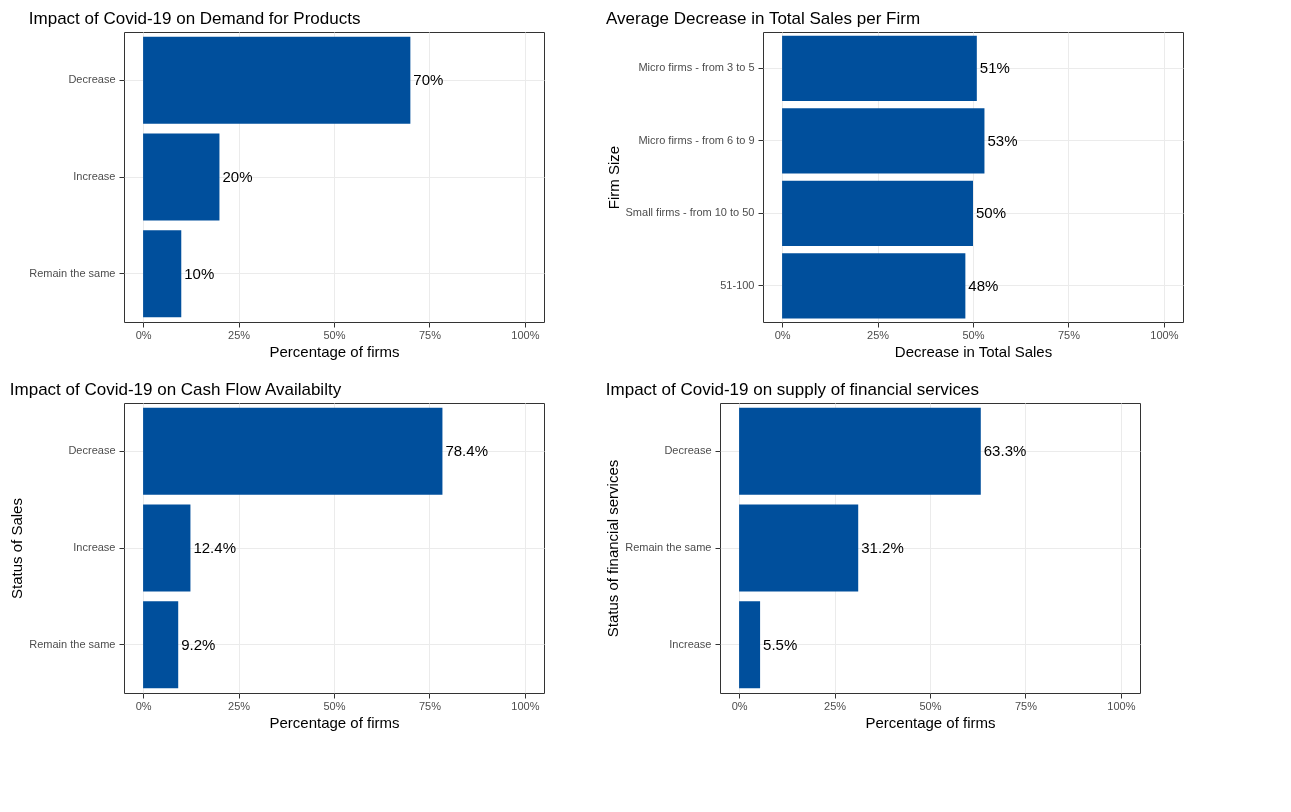  Describe the element at coordinates (780, 644) in the screenshot. I see `data-label: 5.5%` at that location.